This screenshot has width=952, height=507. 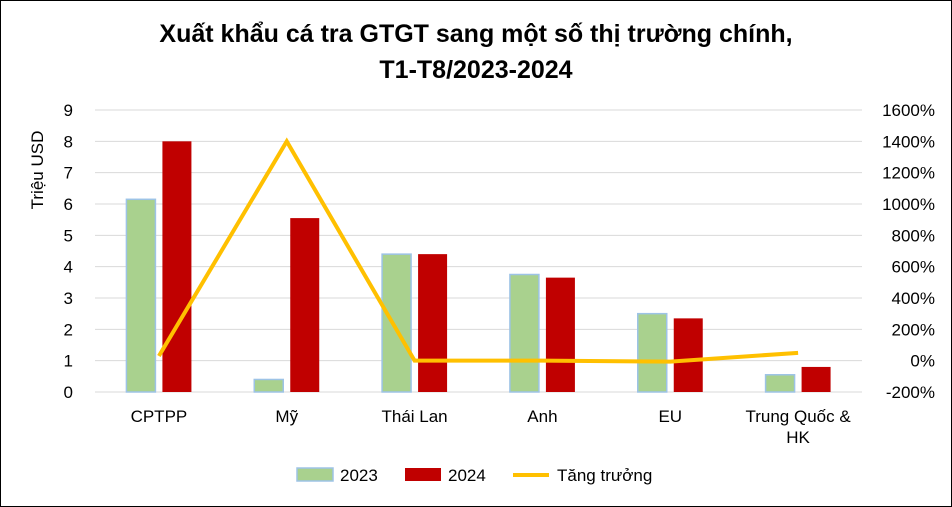 I want to click on y-axis-left-ticks: 0 1 2 3 4 5 6 7 8 9, so click(x=68, y=251).